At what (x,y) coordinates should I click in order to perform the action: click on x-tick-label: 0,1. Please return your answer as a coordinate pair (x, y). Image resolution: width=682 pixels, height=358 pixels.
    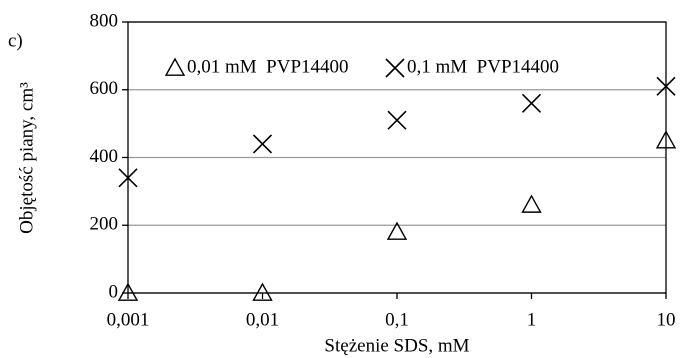
    Looking at the image, I should click on (397, 319).